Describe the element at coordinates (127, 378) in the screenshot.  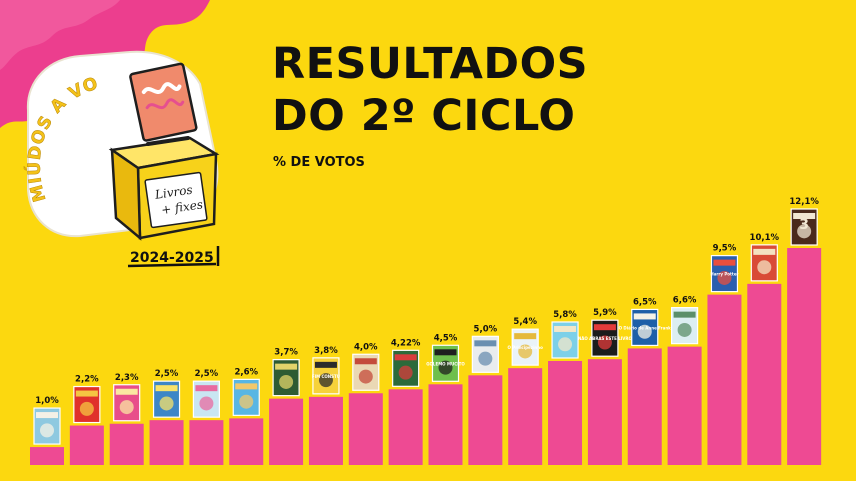
I see `value-label-3: 2,3%` at that location.